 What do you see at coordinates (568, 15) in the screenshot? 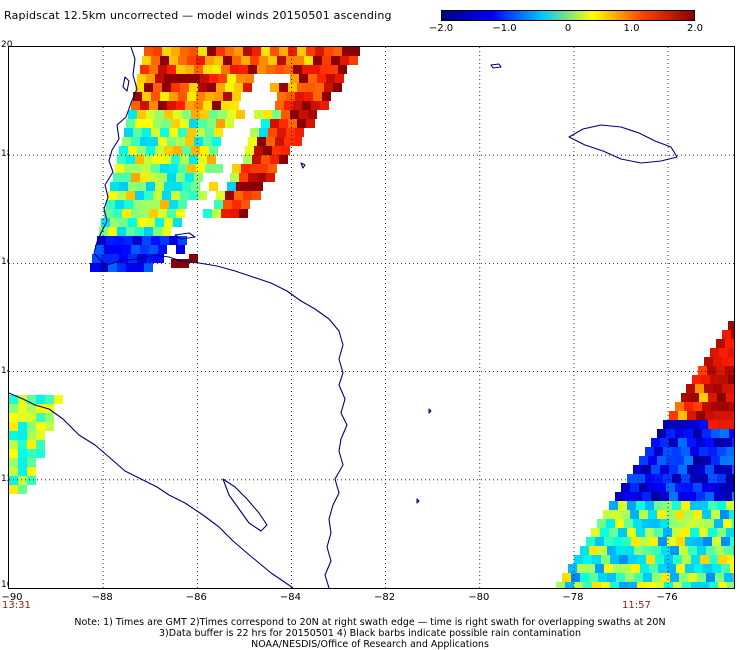
I see `colorbar` at bounding box center [568, 15].